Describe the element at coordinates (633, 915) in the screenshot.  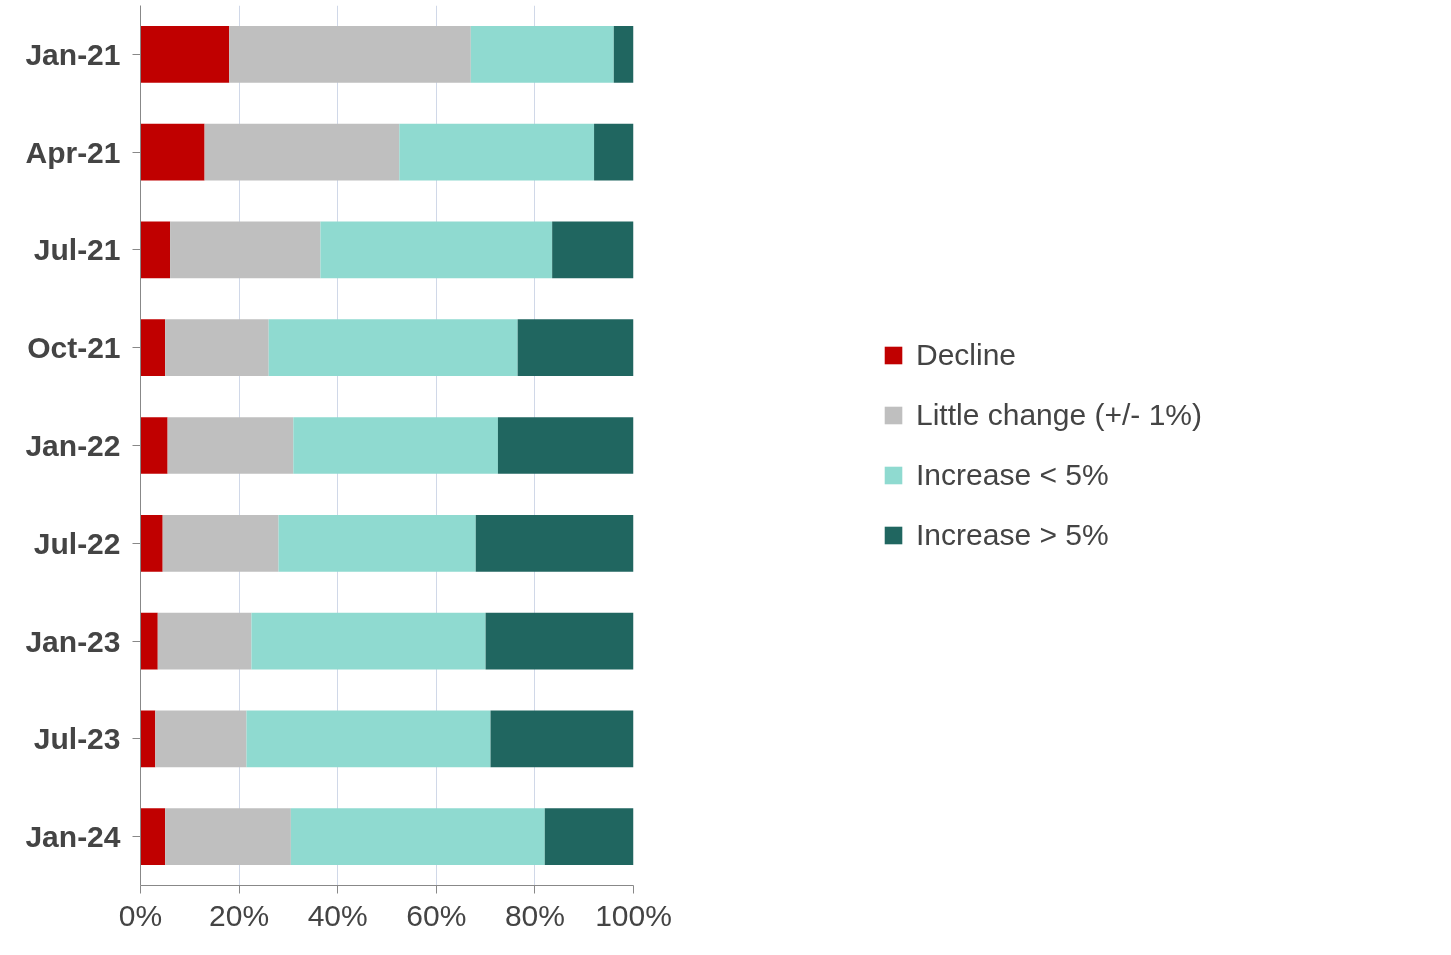
I see `x-tick-label: 100%` at that location.